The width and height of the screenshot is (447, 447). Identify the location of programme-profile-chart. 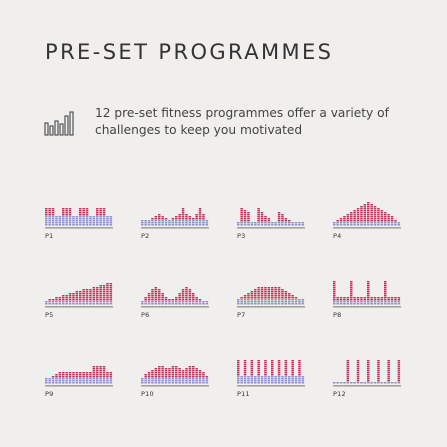
(79, 295).